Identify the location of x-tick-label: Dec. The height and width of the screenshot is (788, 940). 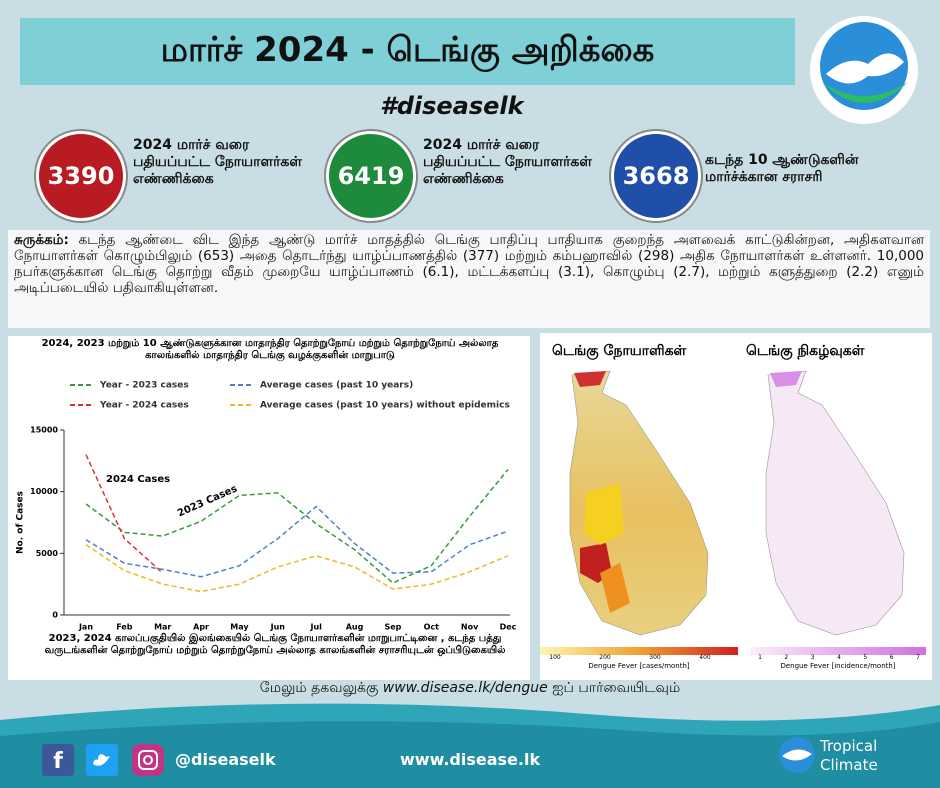
(508, 627).